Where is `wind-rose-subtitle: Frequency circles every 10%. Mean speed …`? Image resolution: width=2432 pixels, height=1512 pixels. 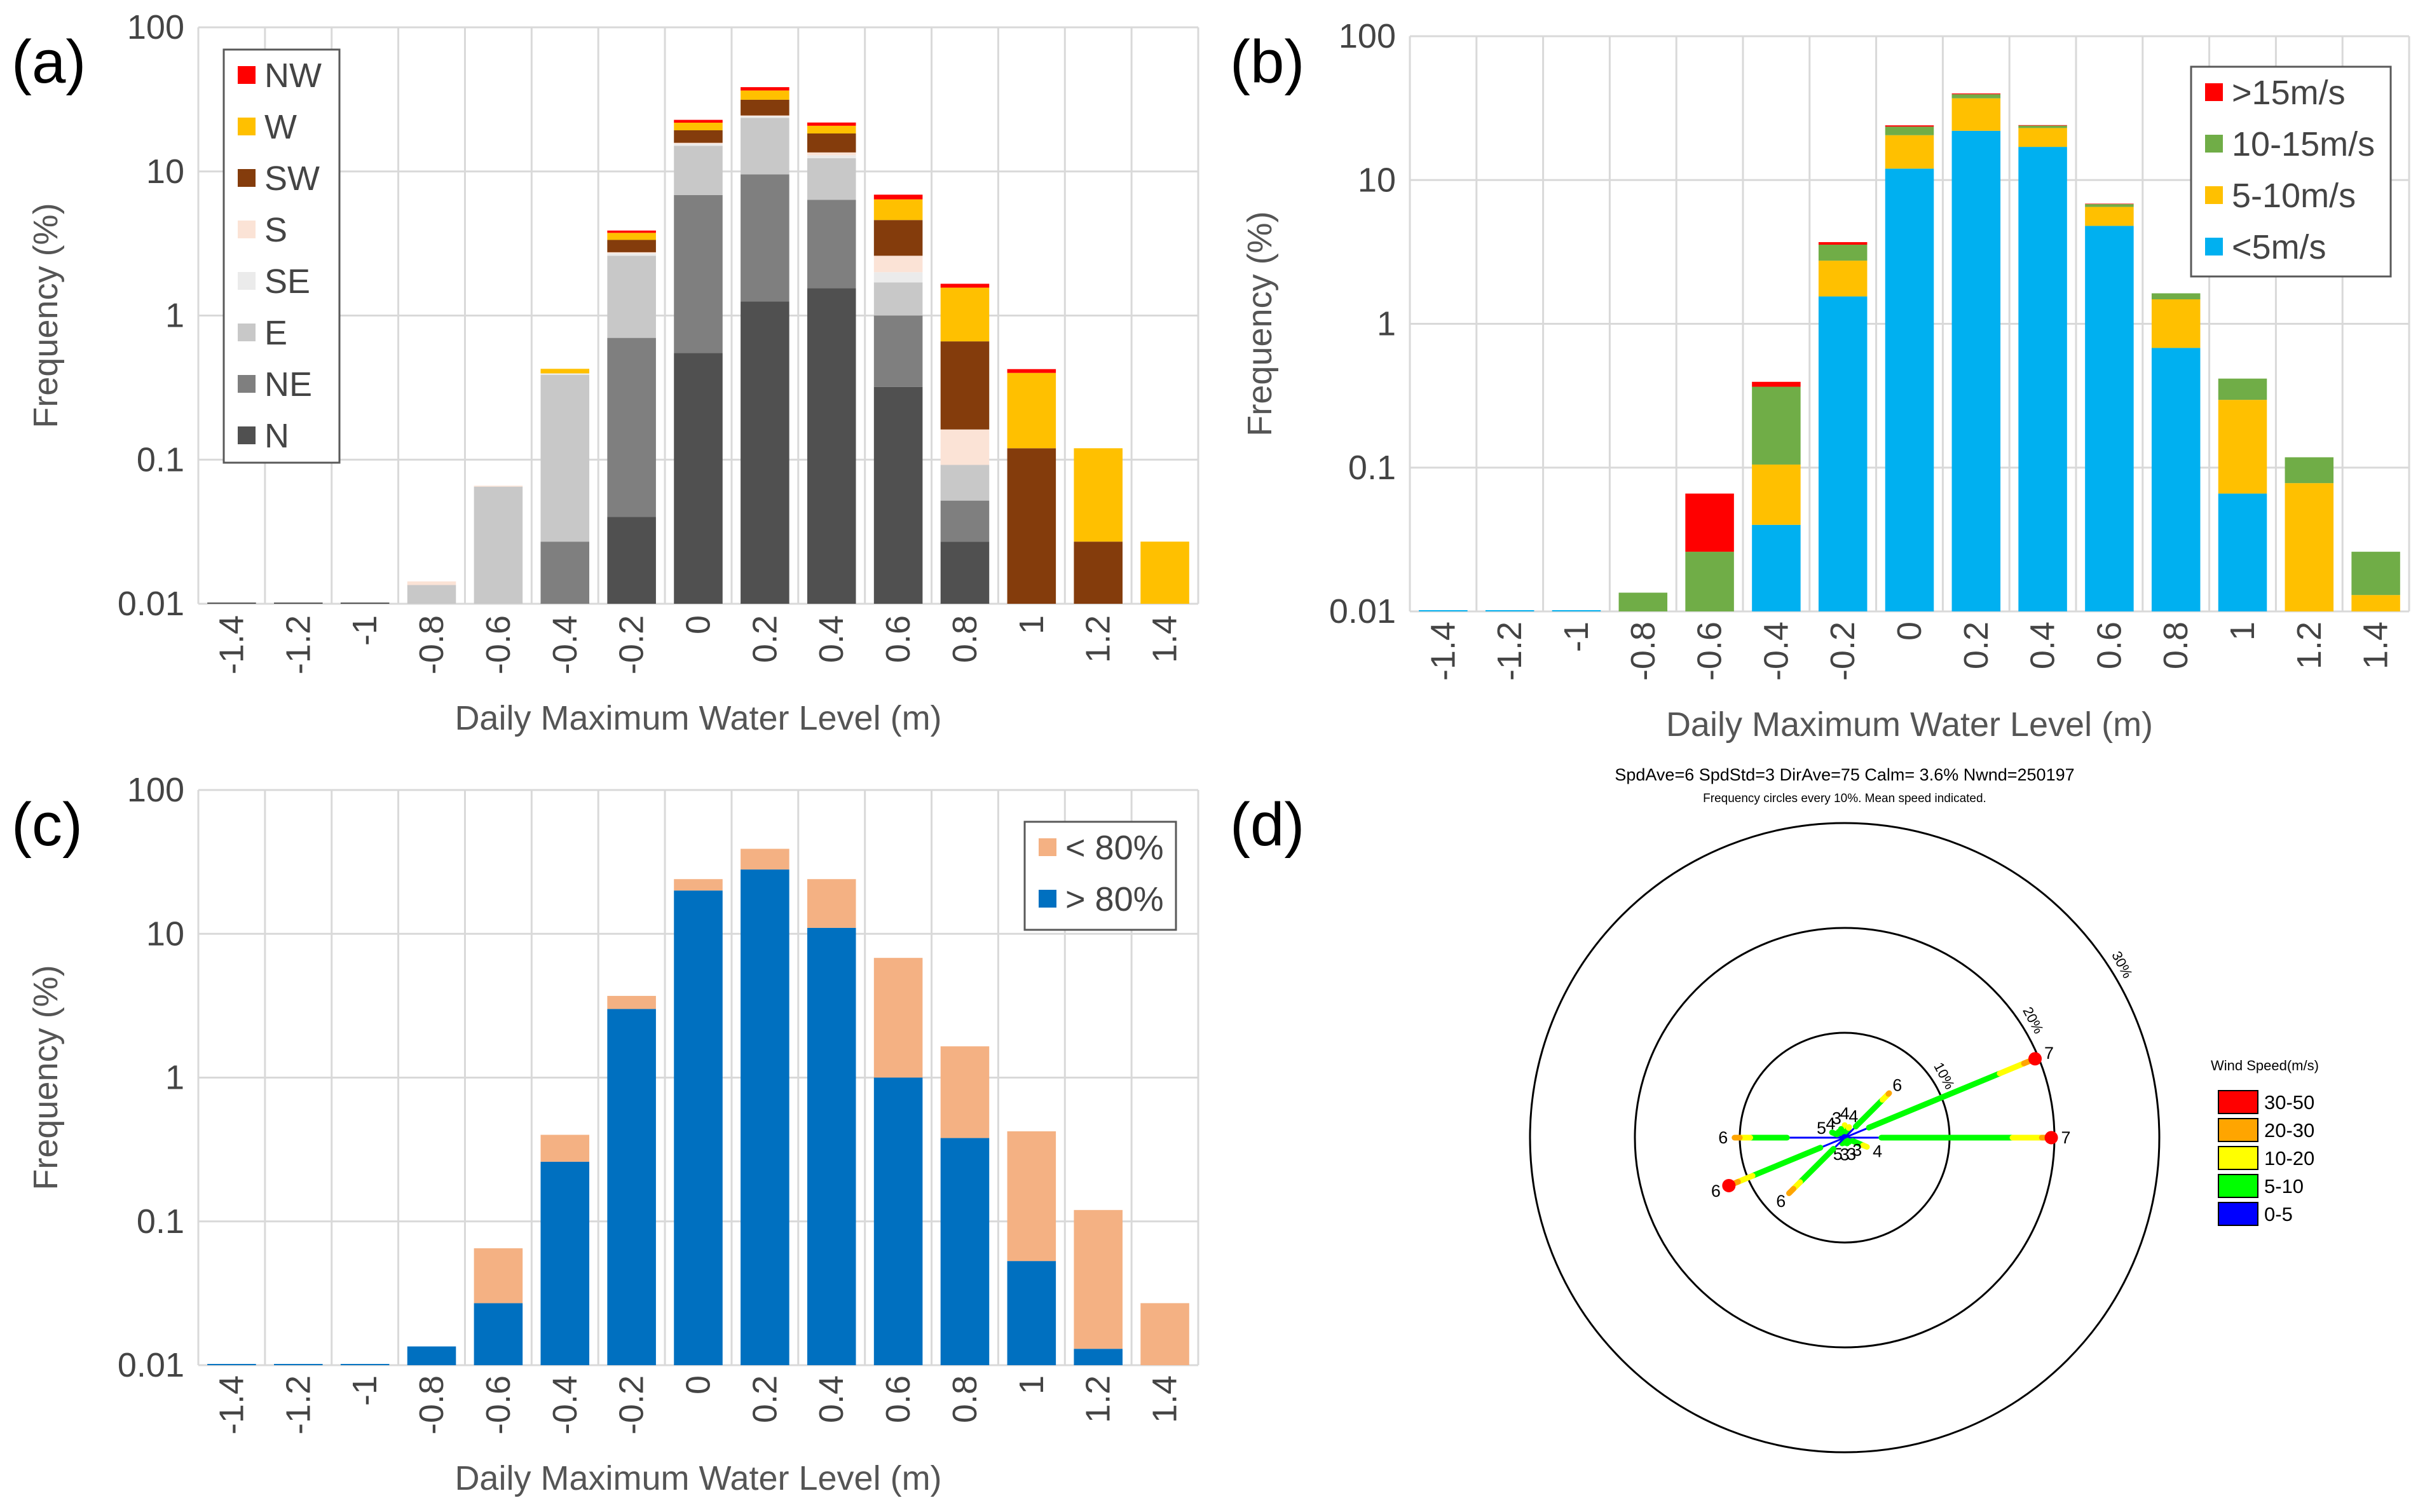 wind-rose-subtitle: Frequency circles every 10%. Mean speed … is located at coordinates (1845, 799).